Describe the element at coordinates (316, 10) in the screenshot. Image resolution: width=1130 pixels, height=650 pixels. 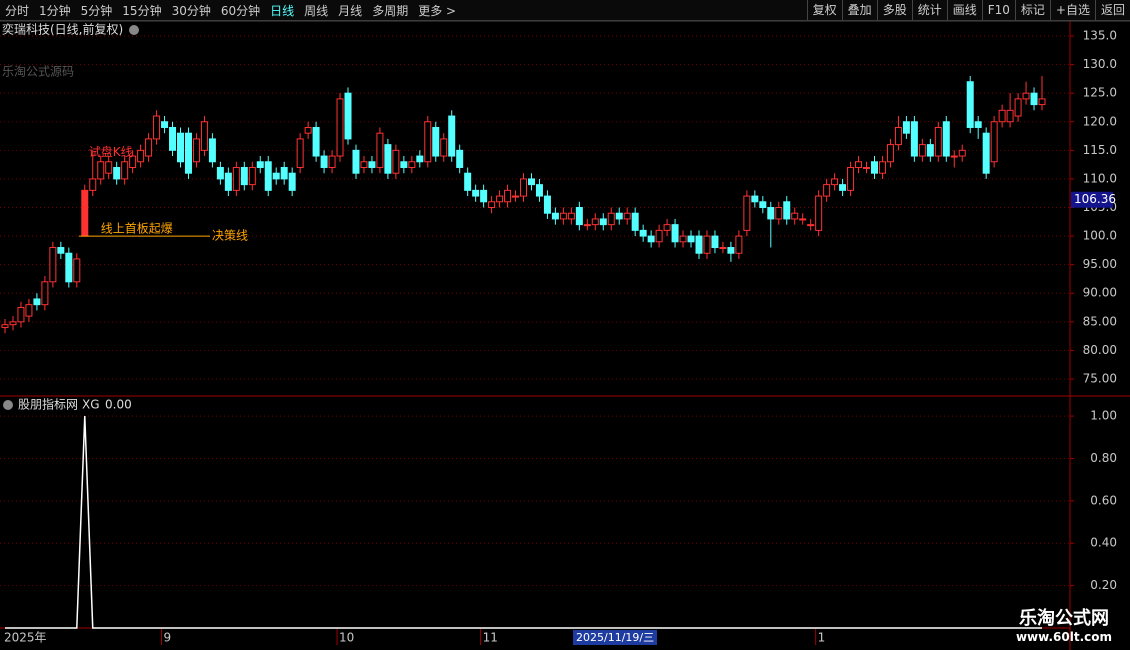
I see `period-tab: 周线` at that location.